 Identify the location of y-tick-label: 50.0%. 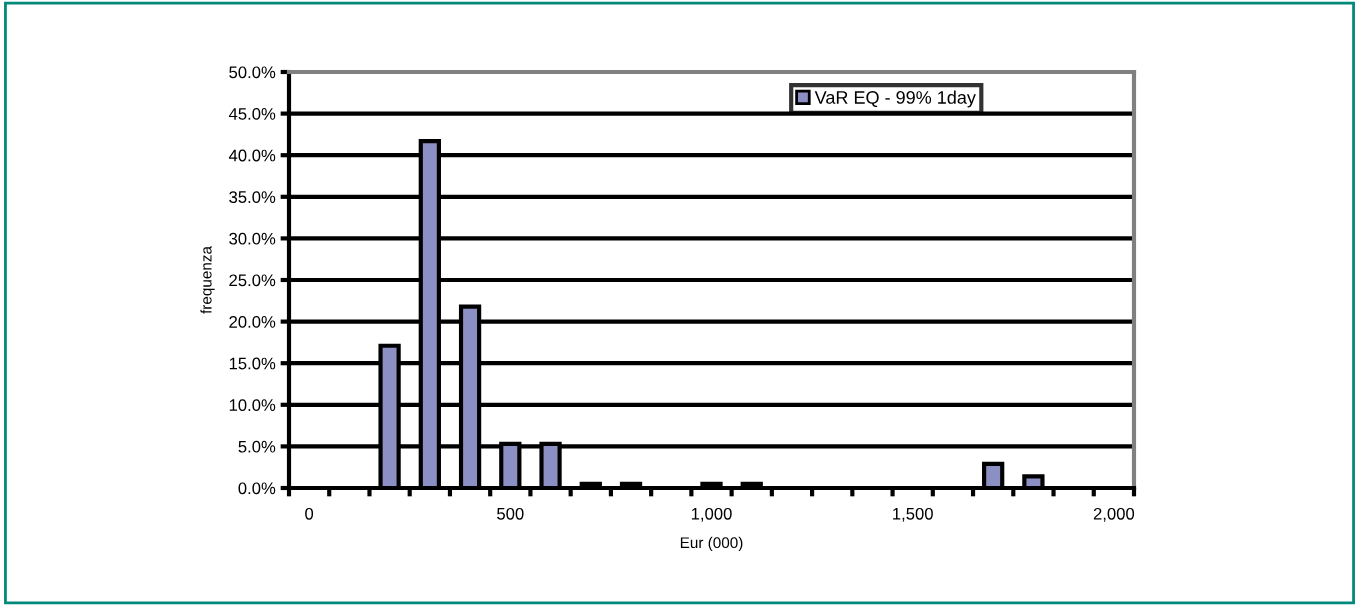
(252, 72).